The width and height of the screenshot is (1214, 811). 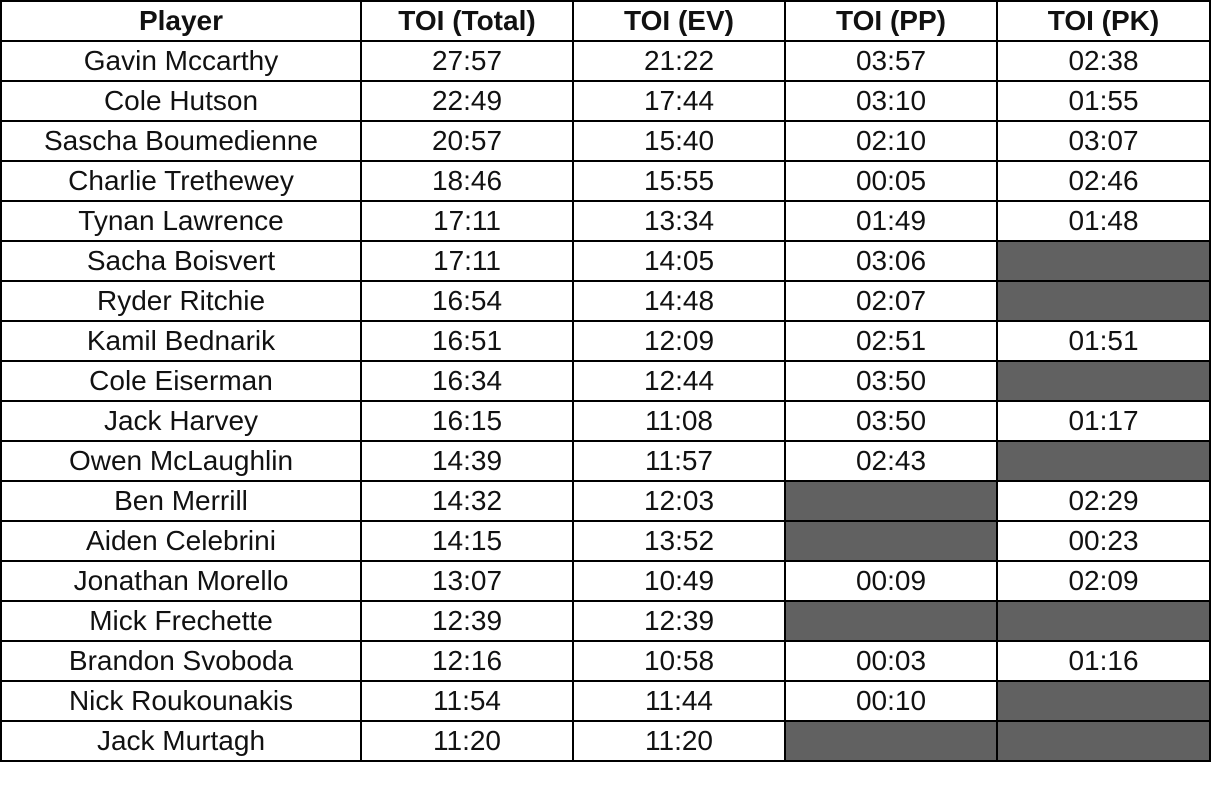 What do you see at coordinates (181, 501) in the screenshot?
I see `player-cell: Ben Merrill` at bounding box center [181, 501].